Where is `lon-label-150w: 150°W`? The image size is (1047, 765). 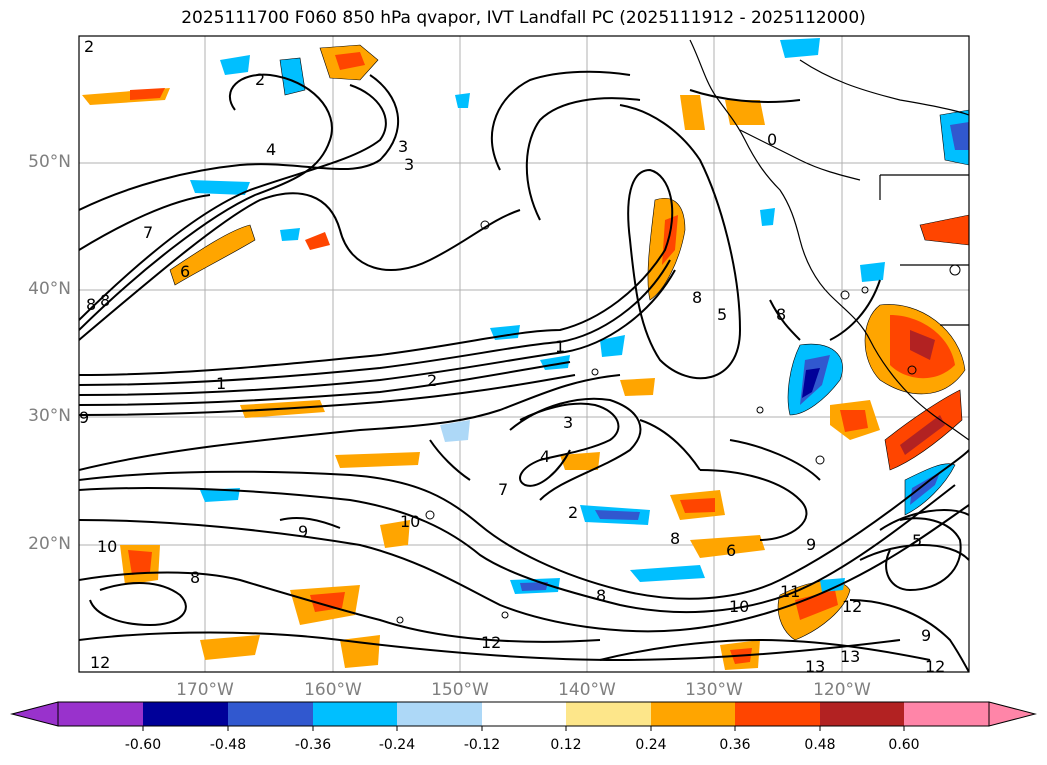
lon-label-150w: 150°W is located at coordinates (460, 690).